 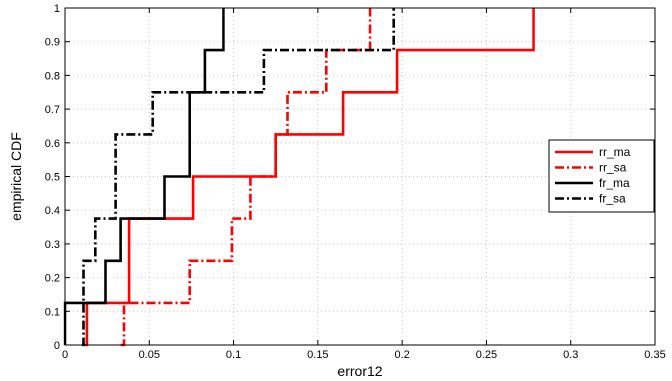 I want to click on legend-label-fr_ma: fr_ma, so click(x=614, y=183).